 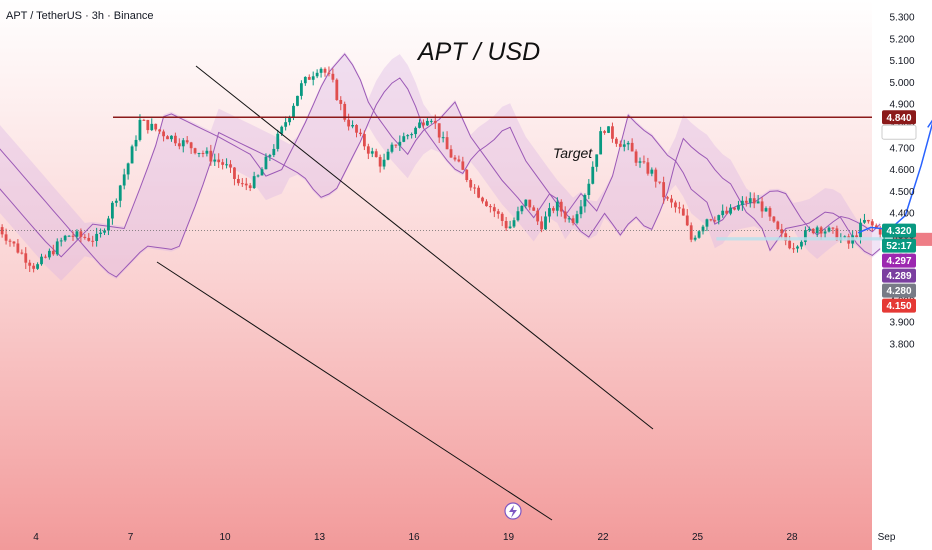 What do you see at coordinates (901, 192) in the screenshot?
I see `y-tick-label: 4.500` at bounding box center [901, 192].